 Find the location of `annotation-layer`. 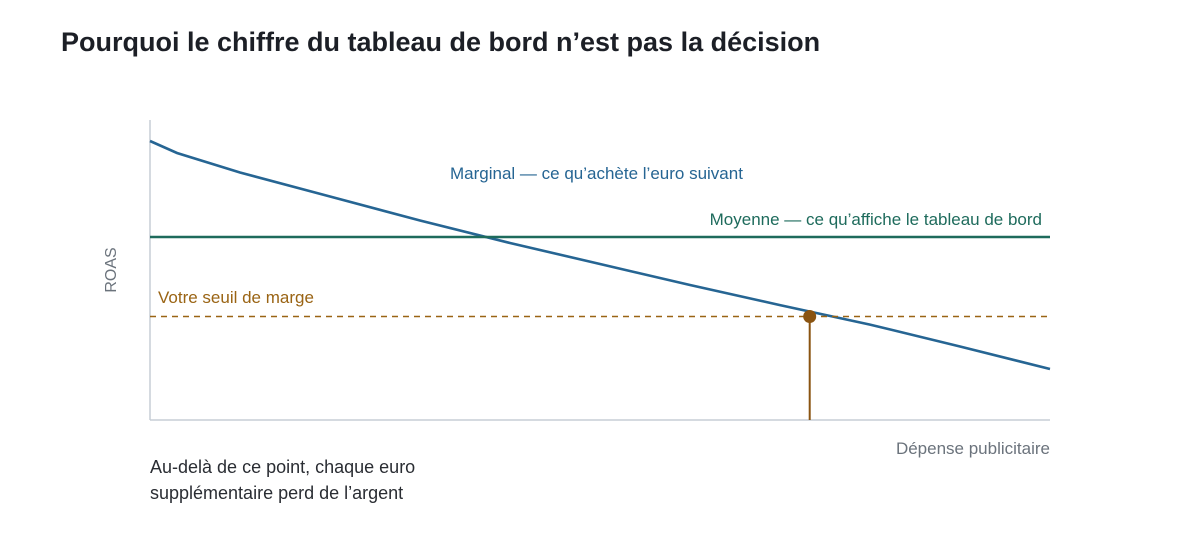

annotation-layer is located at coordinates (810, 365).